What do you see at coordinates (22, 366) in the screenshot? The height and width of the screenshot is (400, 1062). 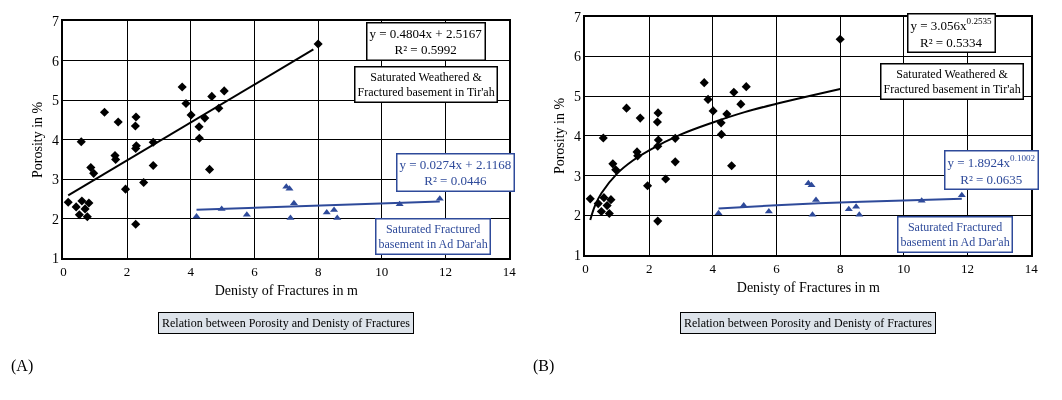 I see `text: (A)` at bounding box center [22, 366].